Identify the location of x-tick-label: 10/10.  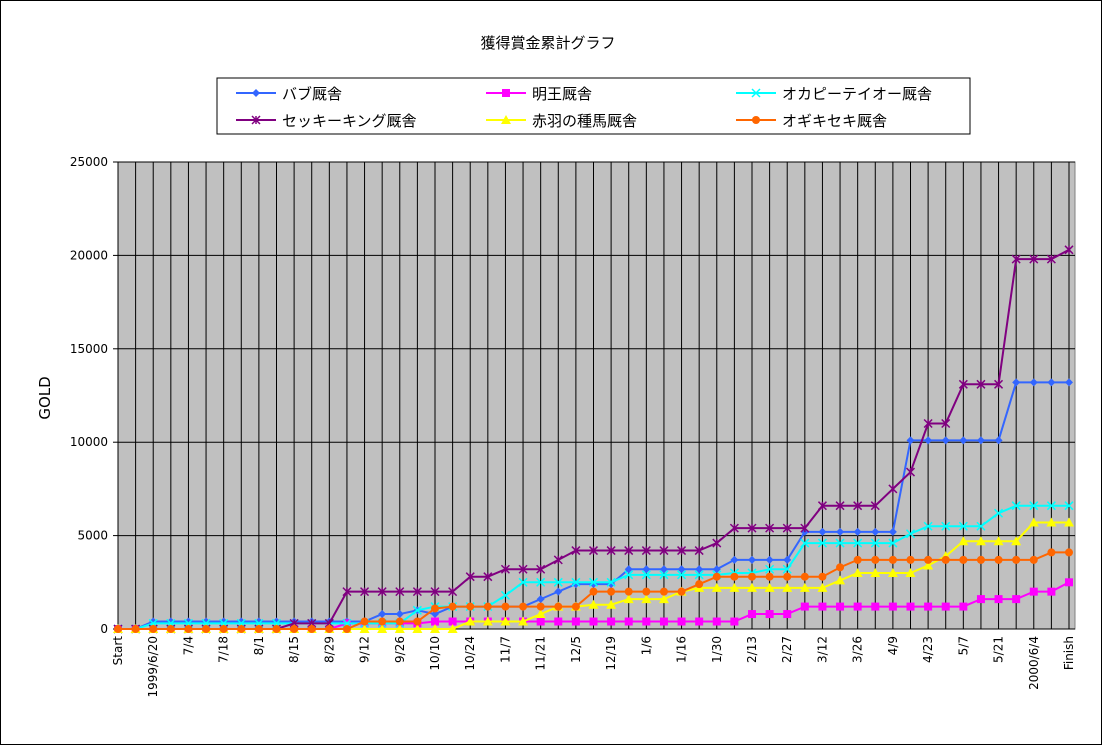
(435, 653).